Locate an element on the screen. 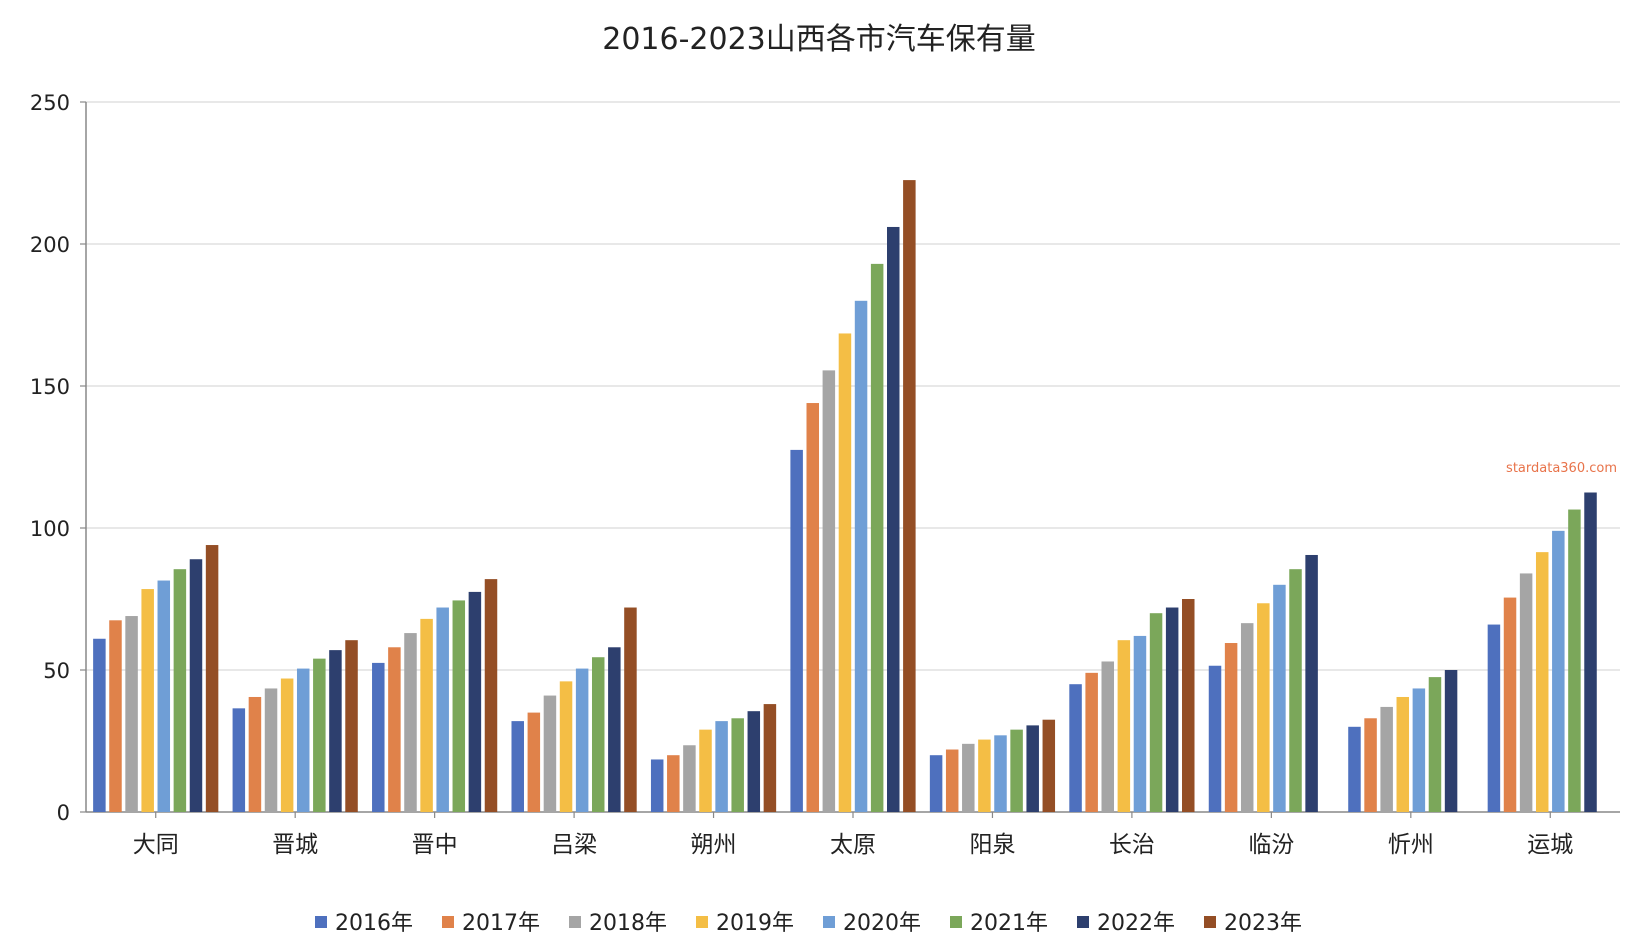 The height and width of the screenshot is (950, 1638). bar-2018年-忻州 is located at coordinates (1386, 759).